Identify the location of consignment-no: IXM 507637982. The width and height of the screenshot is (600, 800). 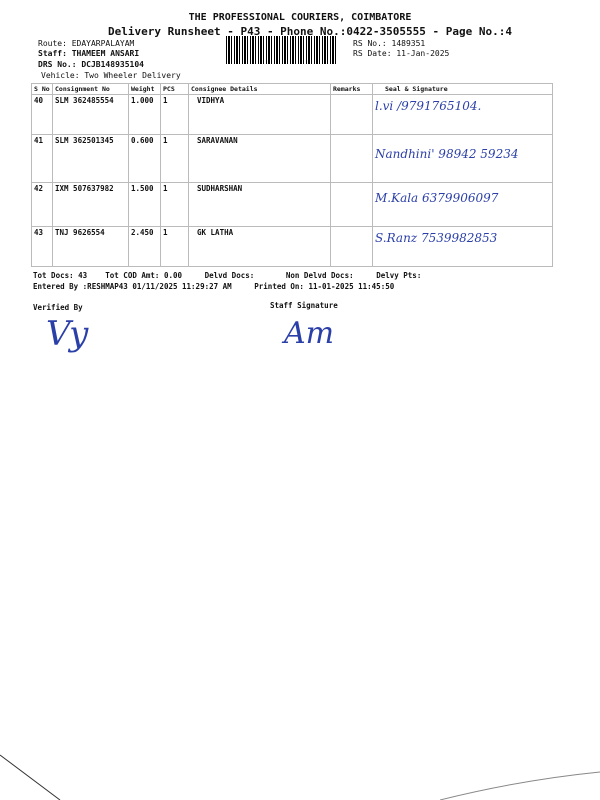
(90, 204).